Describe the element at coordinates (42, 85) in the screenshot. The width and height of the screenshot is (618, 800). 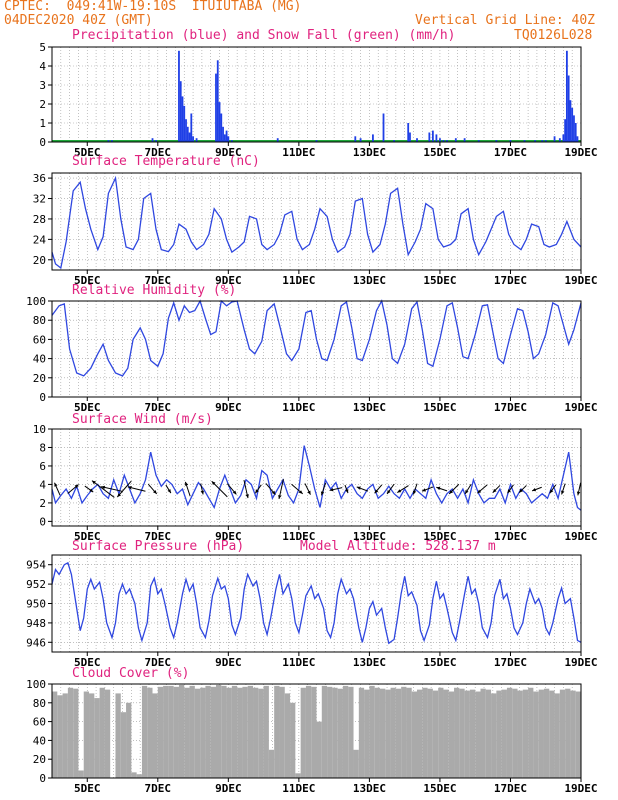
I see `y-tick-label: 3` at that location.